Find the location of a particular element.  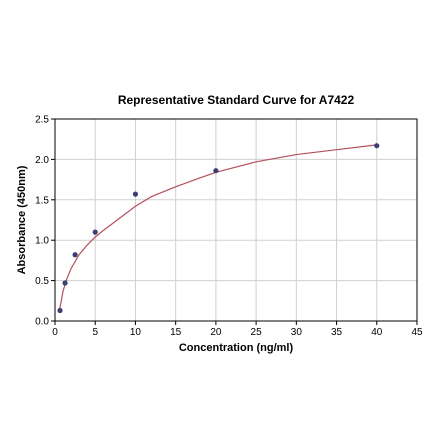

x-tick-label: 20 is located at coordinates (216, 332).